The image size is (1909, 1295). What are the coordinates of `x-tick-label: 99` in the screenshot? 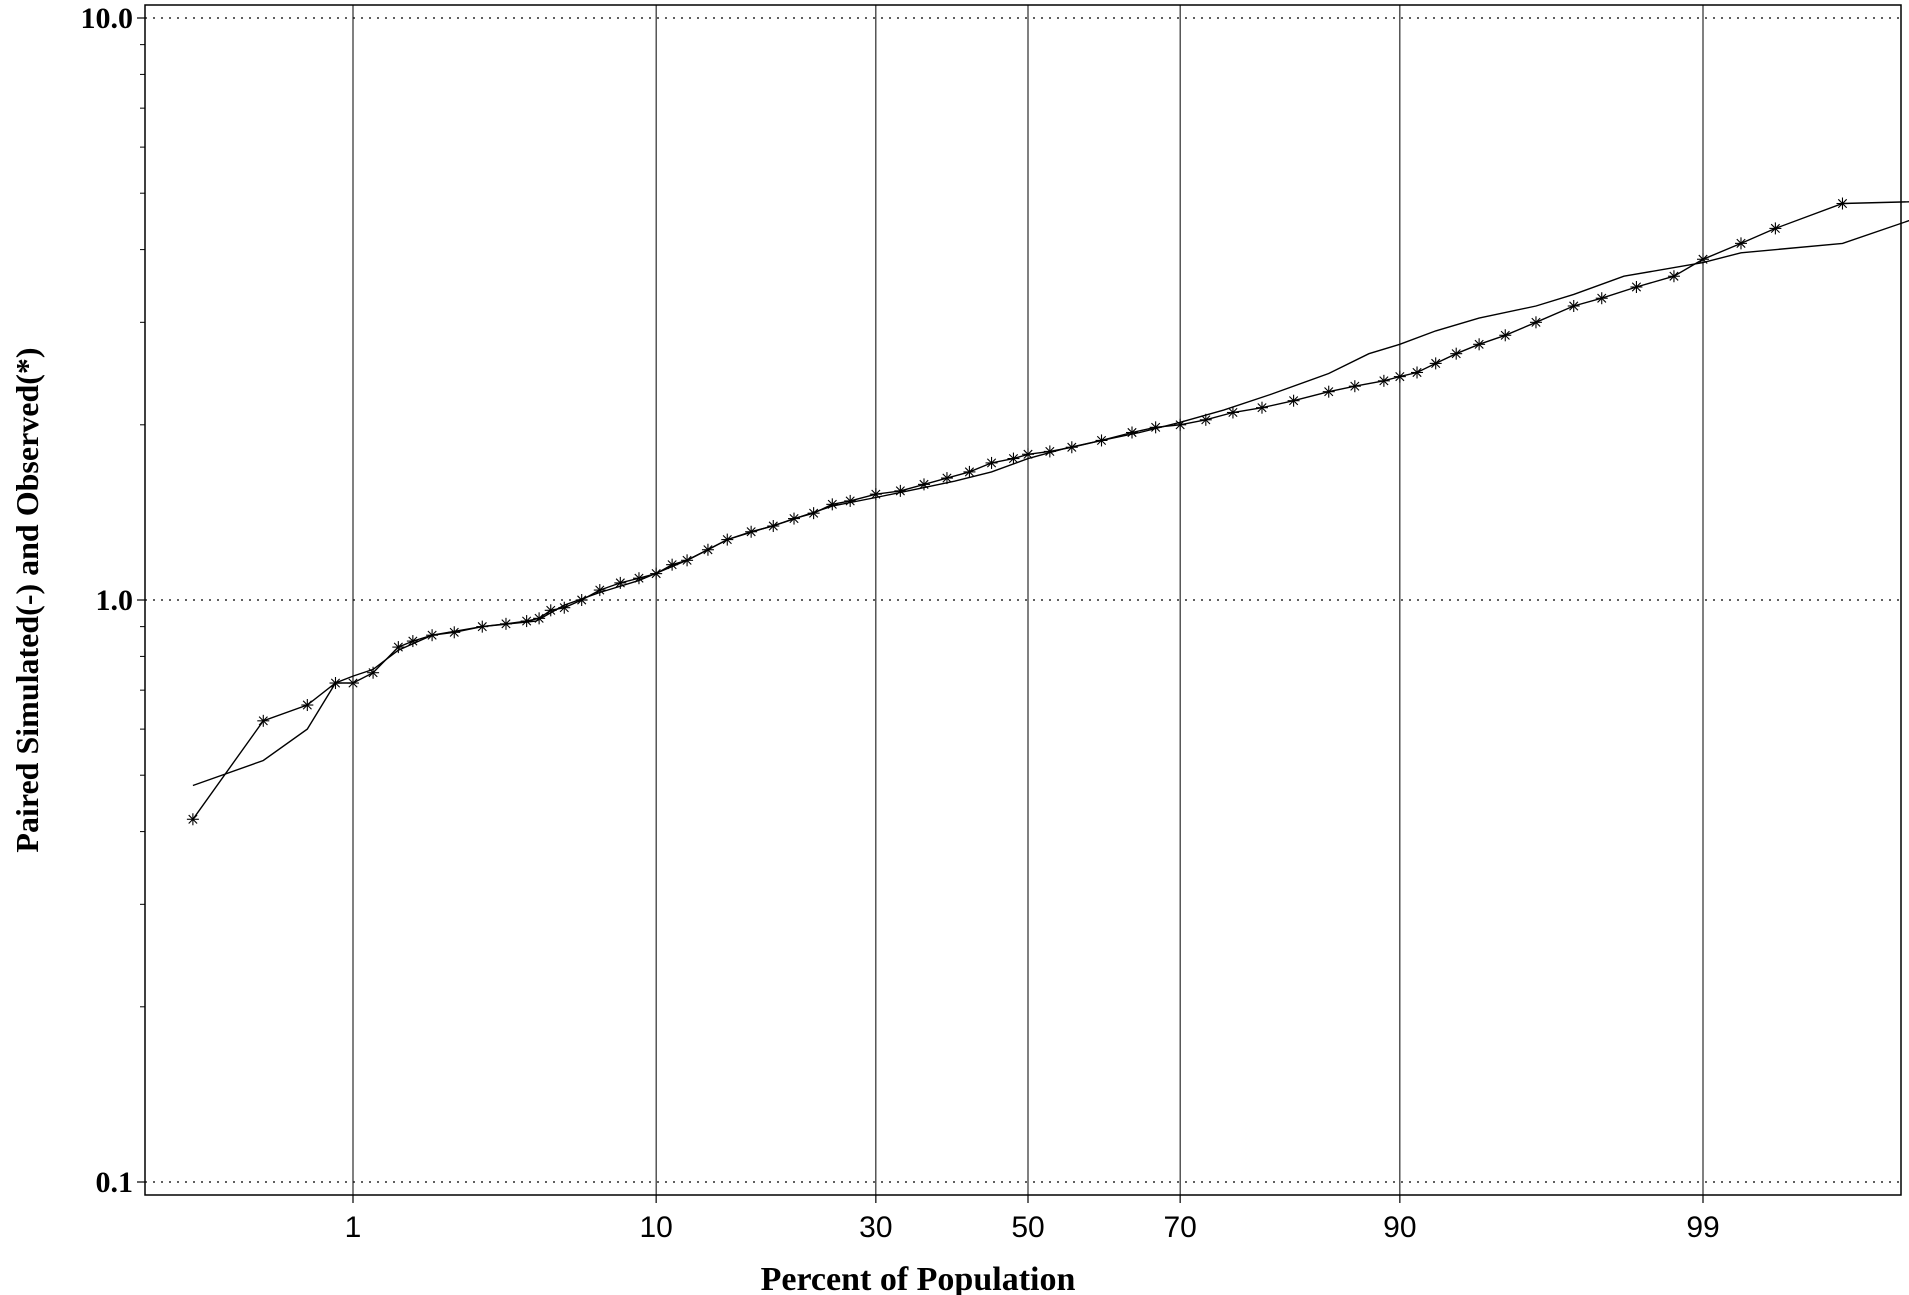 It's located at (1702, 1227).